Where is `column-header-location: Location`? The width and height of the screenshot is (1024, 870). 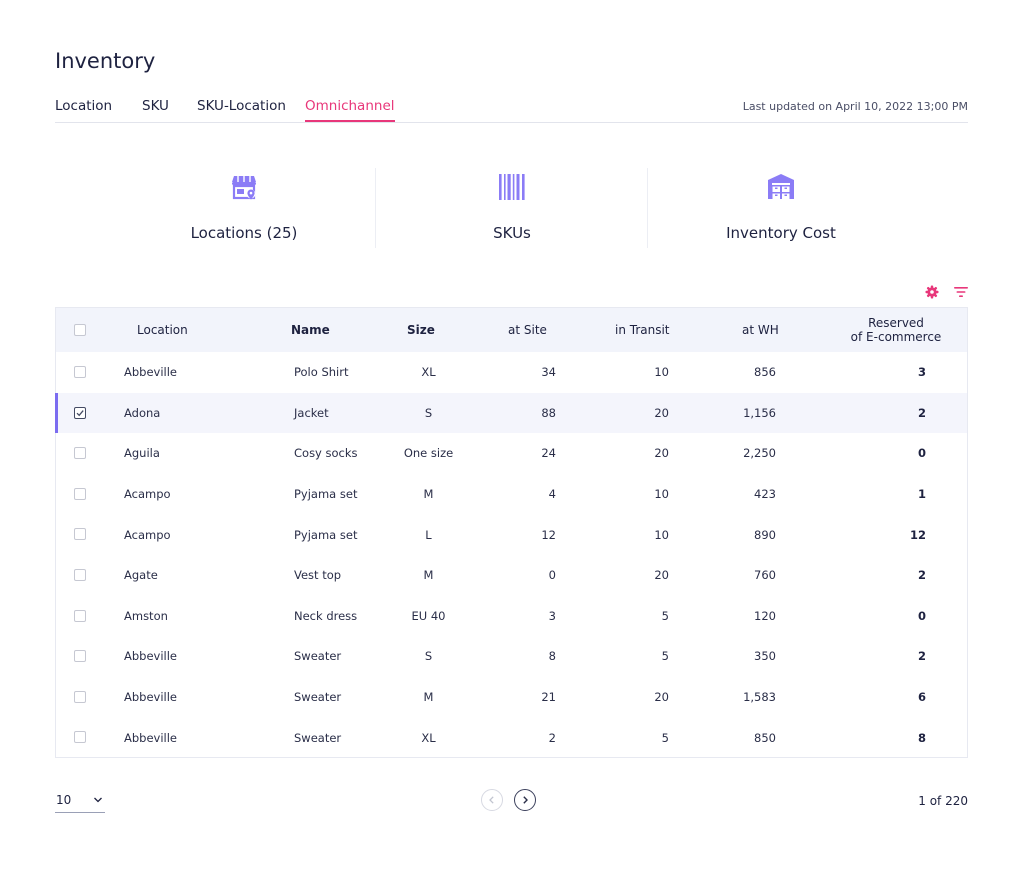 column-header-location: Location is located at coordinates (162, 330).